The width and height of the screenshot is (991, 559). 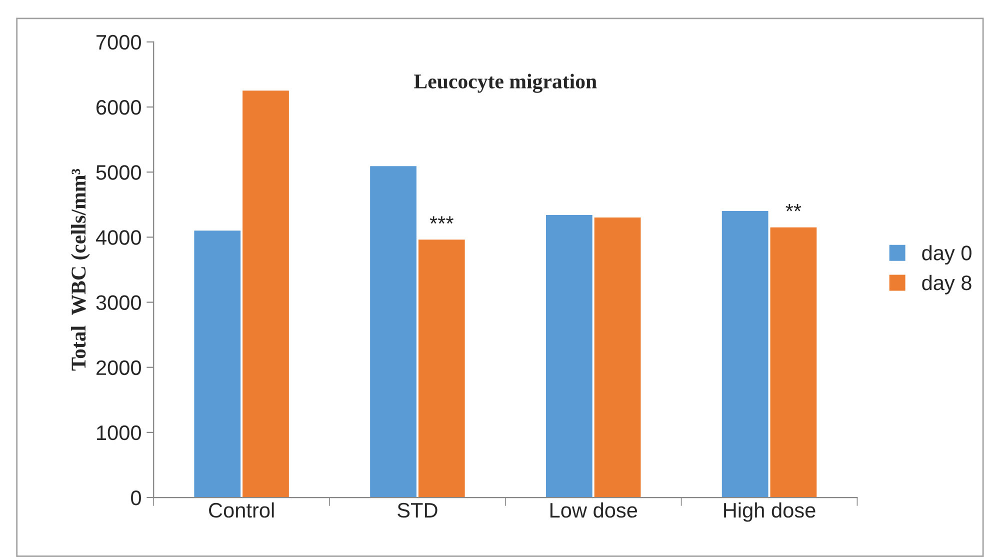 I want to click on x-tick-label: High dose, so click(x=770, y=512).